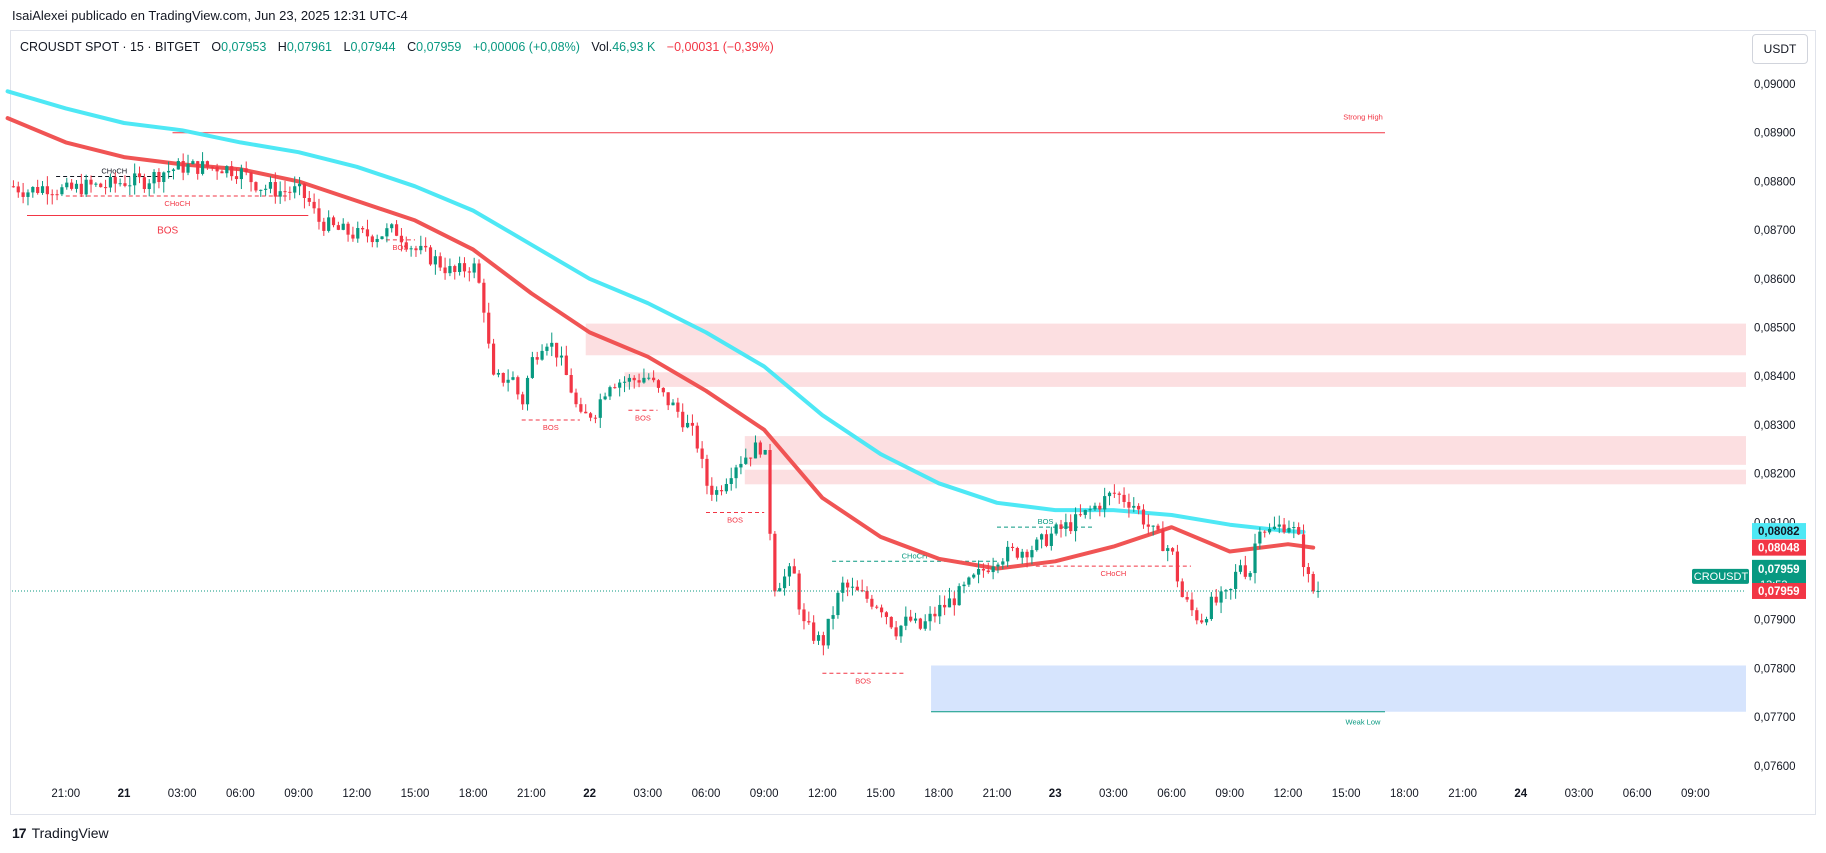 This screenshot has height=853, width=1826. Describe the element at coordinates (60, 833) in the screenshot. I see `tradingview-footer: 17 TradingView` at that location.